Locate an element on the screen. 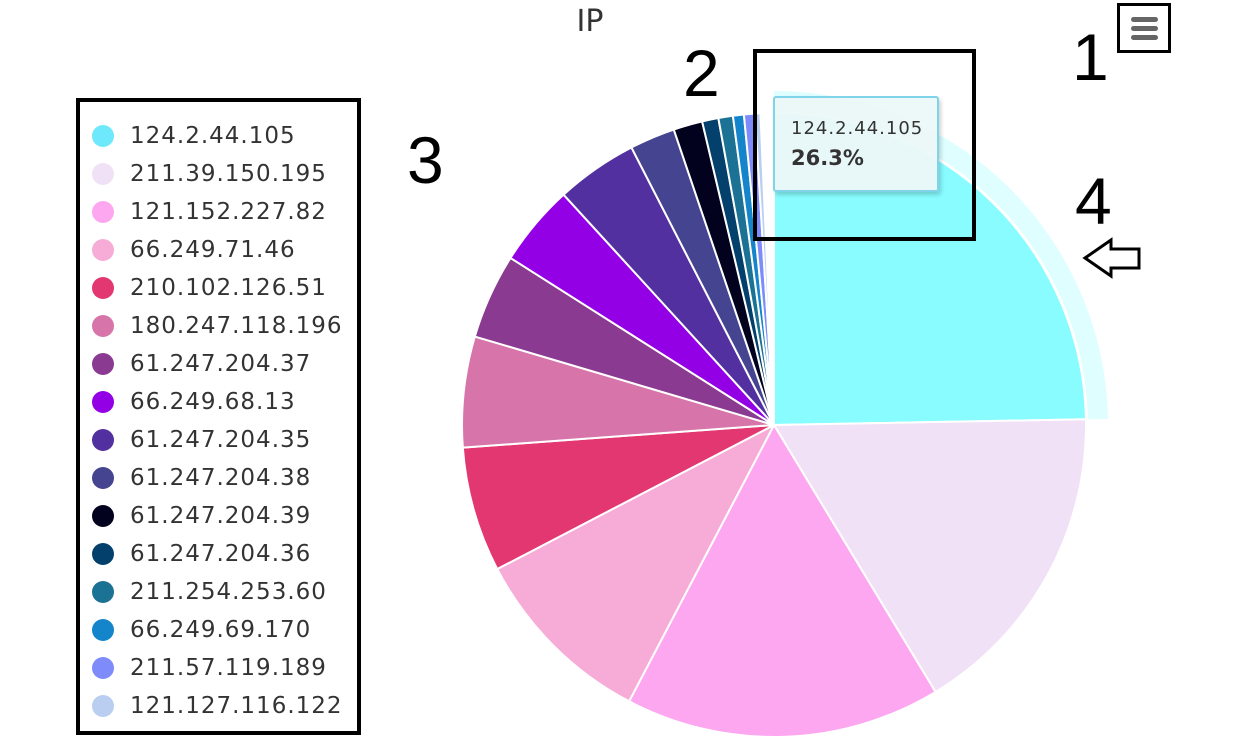 This screenshot has height=756, width=1251. legend-item: 66.249.71.46 is located at coordinates (194, 250).